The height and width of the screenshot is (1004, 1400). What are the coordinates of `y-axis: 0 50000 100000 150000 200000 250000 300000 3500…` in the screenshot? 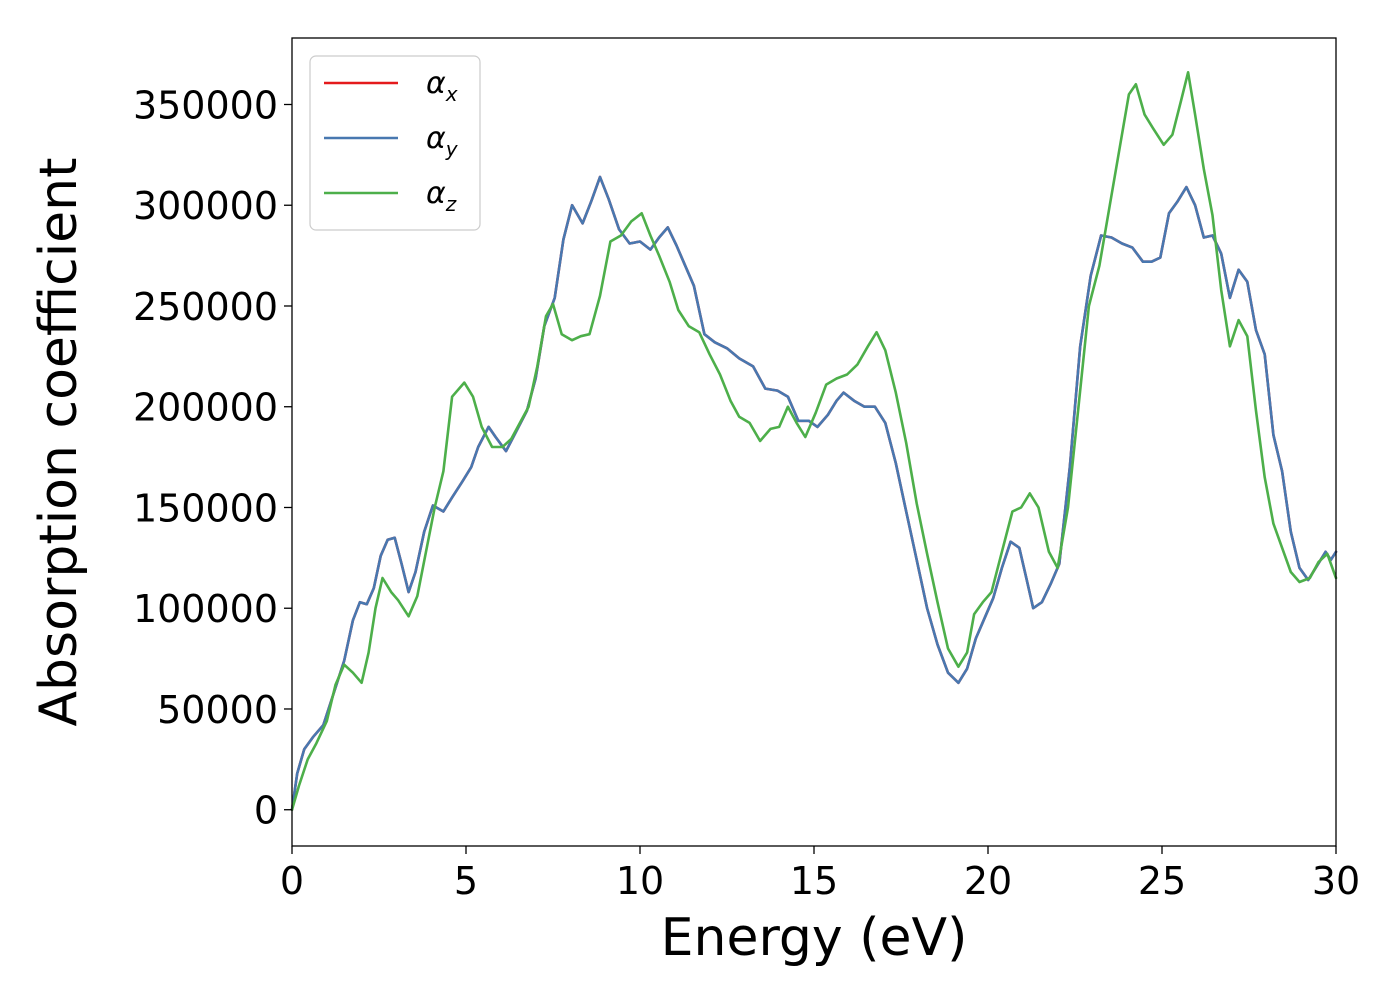 It's located at (212, 458).